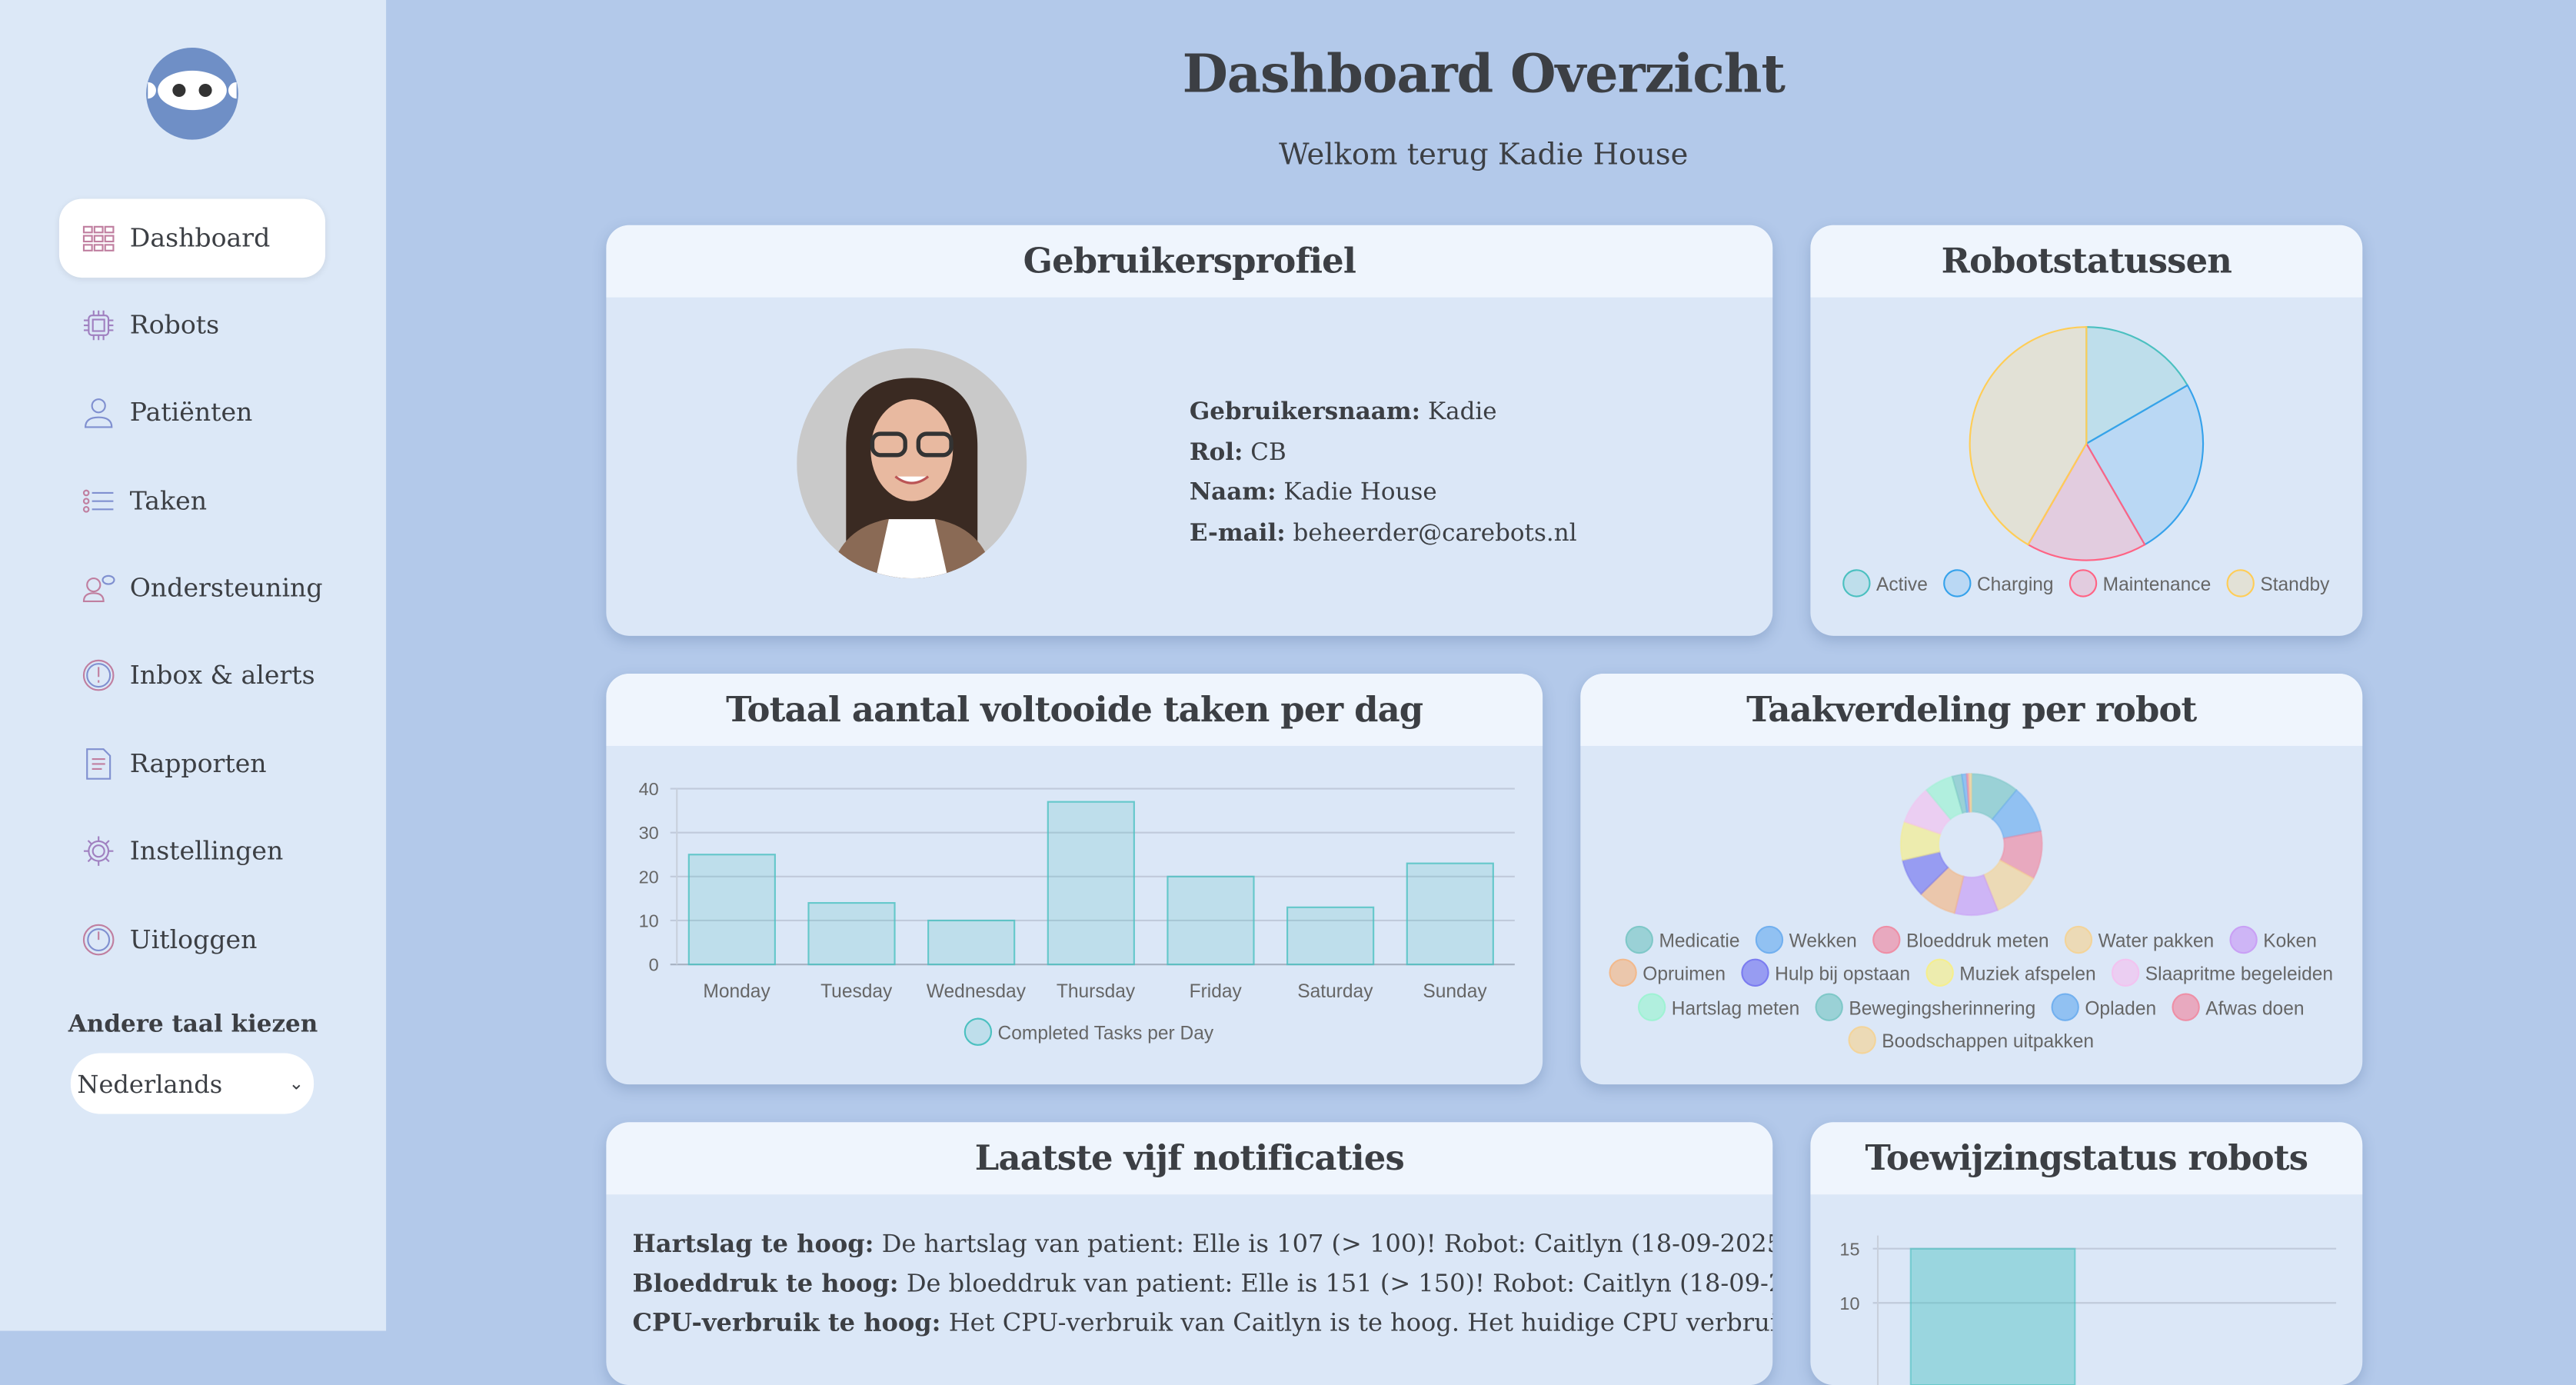  I want to click on legend-label: Wekken, so click(1823, 942).